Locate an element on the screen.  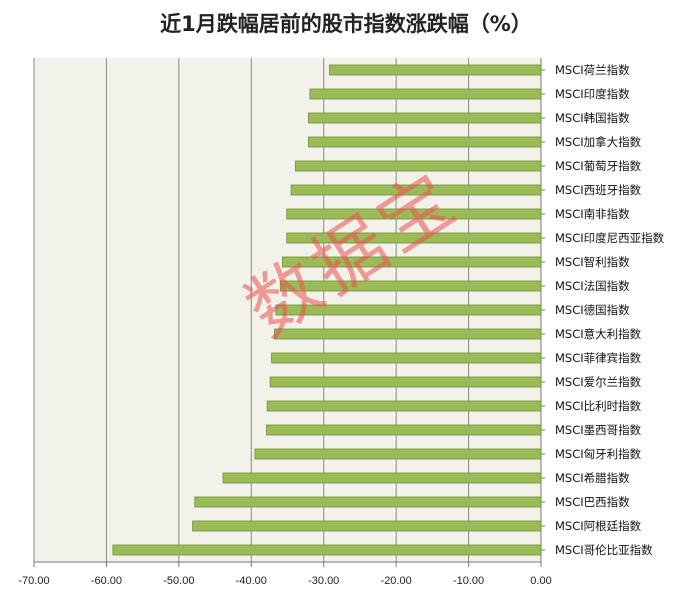
category-label: MSCI墨西哥指数 is located at coordinates (598, 430).